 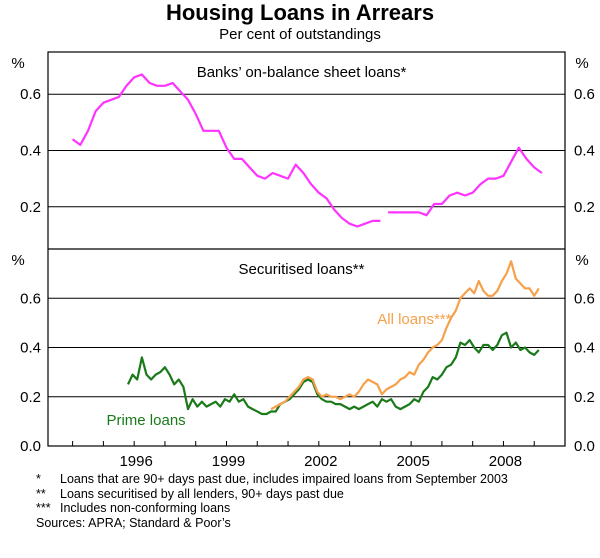 What do you see at coordinates (505, 461) in the screenshot?
I see `x-tick-label: 2008` at bounding box center [505, 461].